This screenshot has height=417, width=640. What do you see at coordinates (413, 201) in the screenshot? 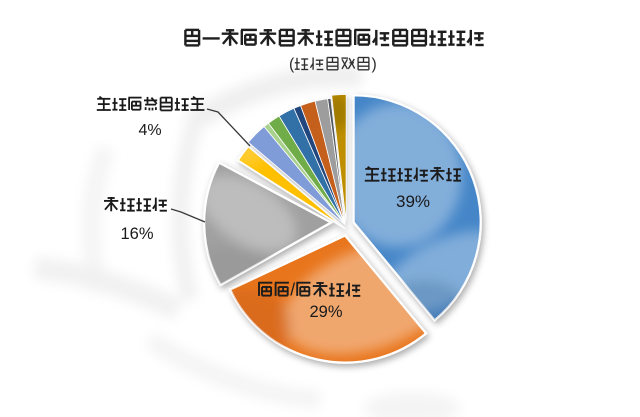
I see `svg-text: 39%` at bounding box center [413, 201].